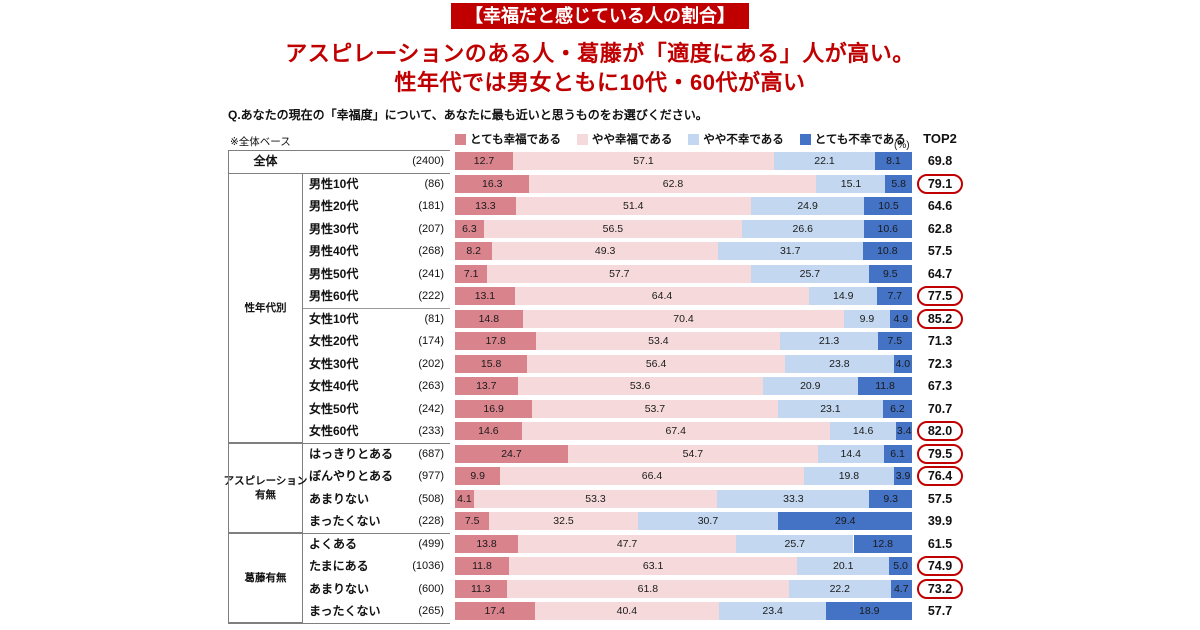 This screenshot has height=630, width=1200. Describe the element at coordinates (265, 577) in the screenshot. I see `group-label: 葛藤有無` at that location.